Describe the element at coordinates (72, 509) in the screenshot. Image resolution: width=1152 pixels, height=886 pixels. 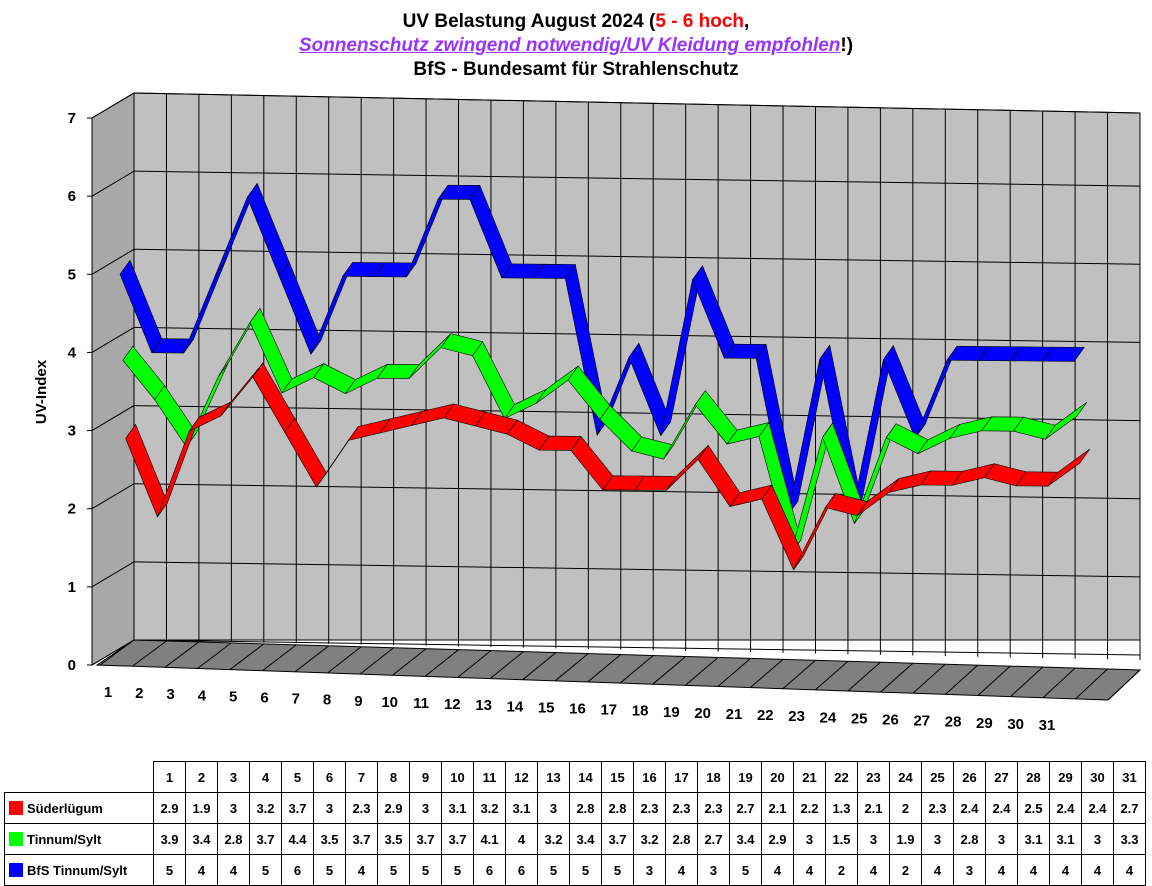
I see `y-tick-label: 2` at that location.